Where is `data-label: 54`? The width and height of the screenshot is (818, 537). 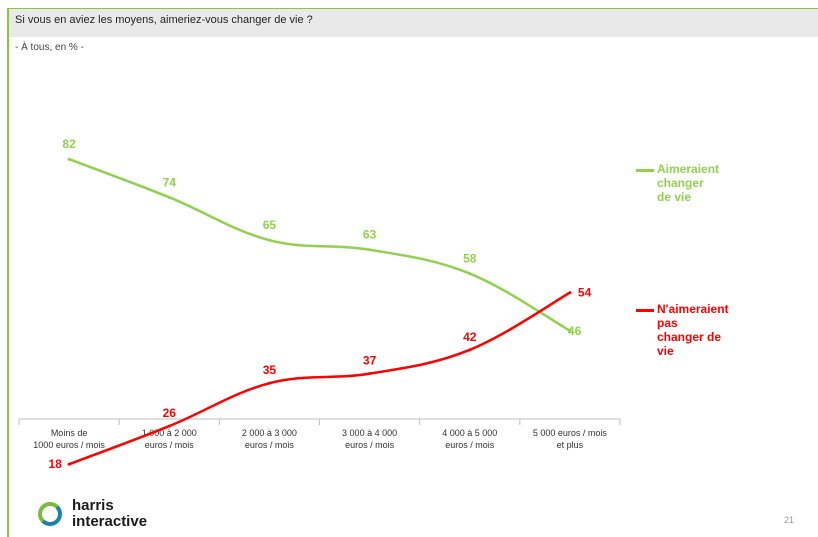 data-label: 54 is located at coordinates (585, 293).